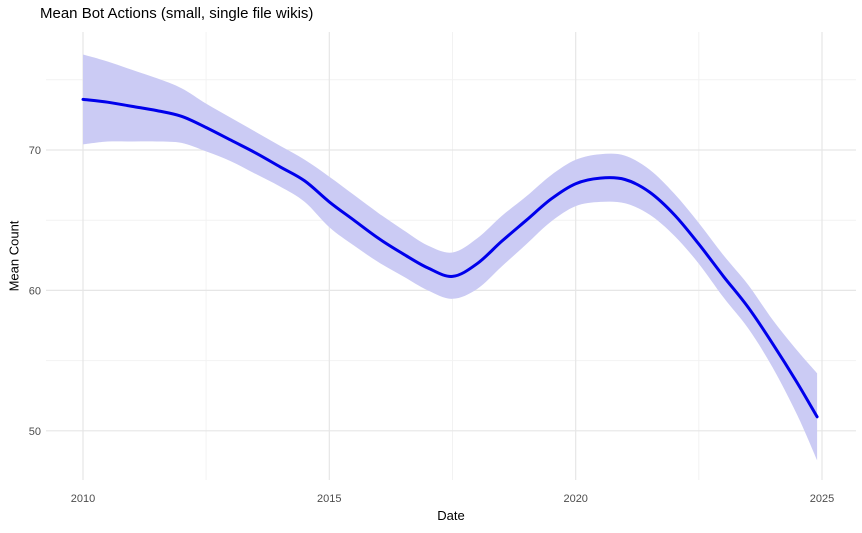 The width and height of the screenshot is (862, 533). I want to click on x-tick-label: 2025, so click(822, 499).